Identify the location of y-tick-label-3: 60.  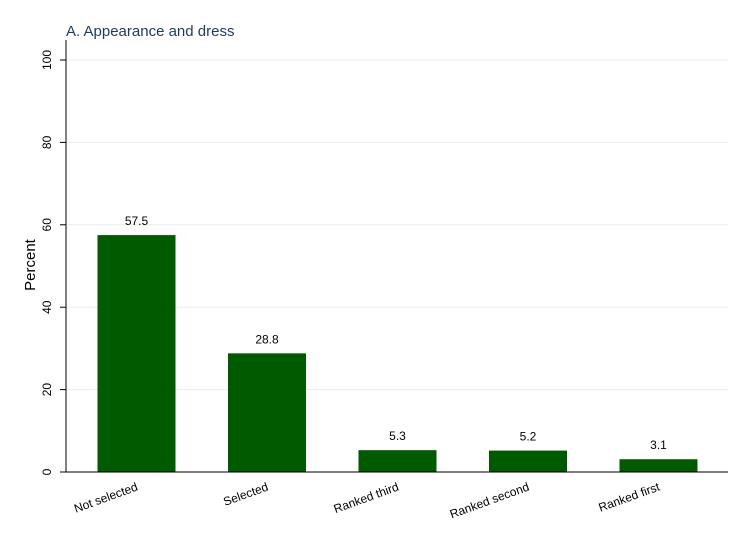
(47, 225).